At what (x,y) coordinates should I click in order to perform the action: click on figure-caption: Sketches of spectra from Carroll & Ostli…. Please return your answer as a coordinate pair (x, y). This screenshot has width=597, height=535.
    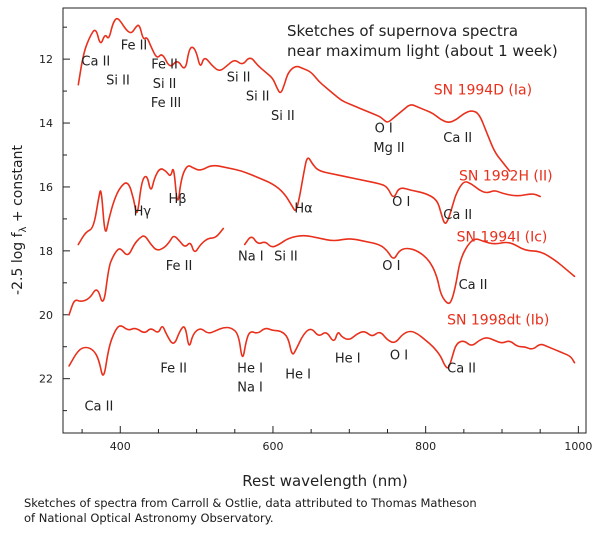
    Looking at the image, I should click on (304, 511).